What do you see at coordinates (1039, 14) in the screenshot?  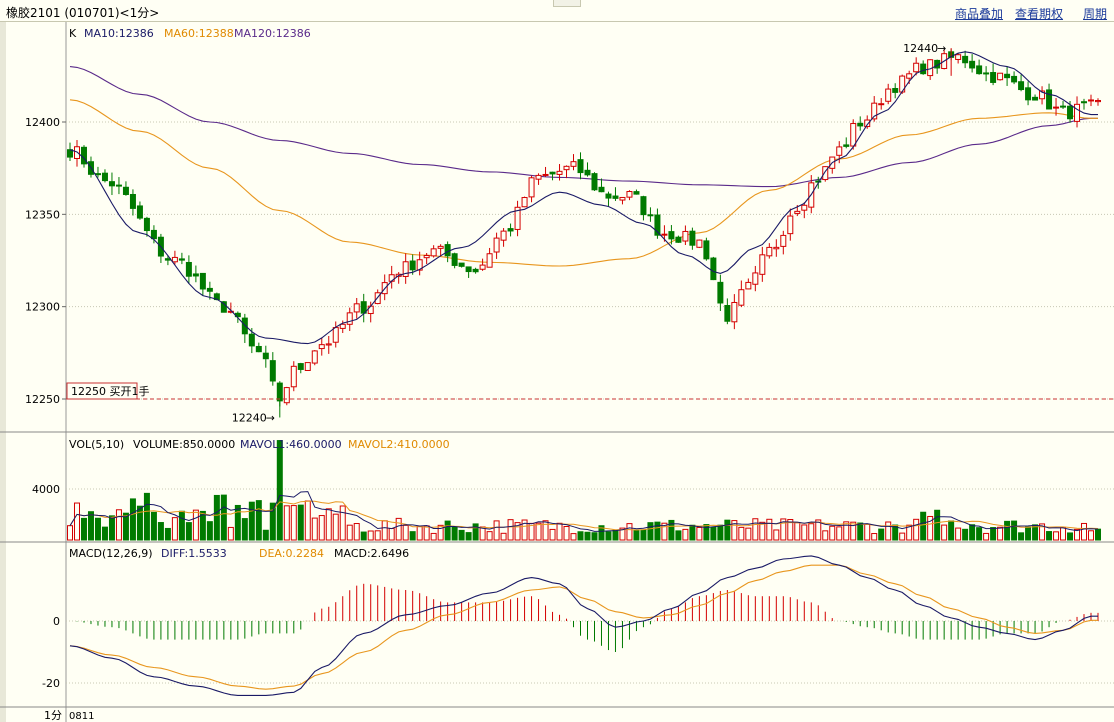 I see `view-options-link: 查看期权` at bounding box center [1039, 14].